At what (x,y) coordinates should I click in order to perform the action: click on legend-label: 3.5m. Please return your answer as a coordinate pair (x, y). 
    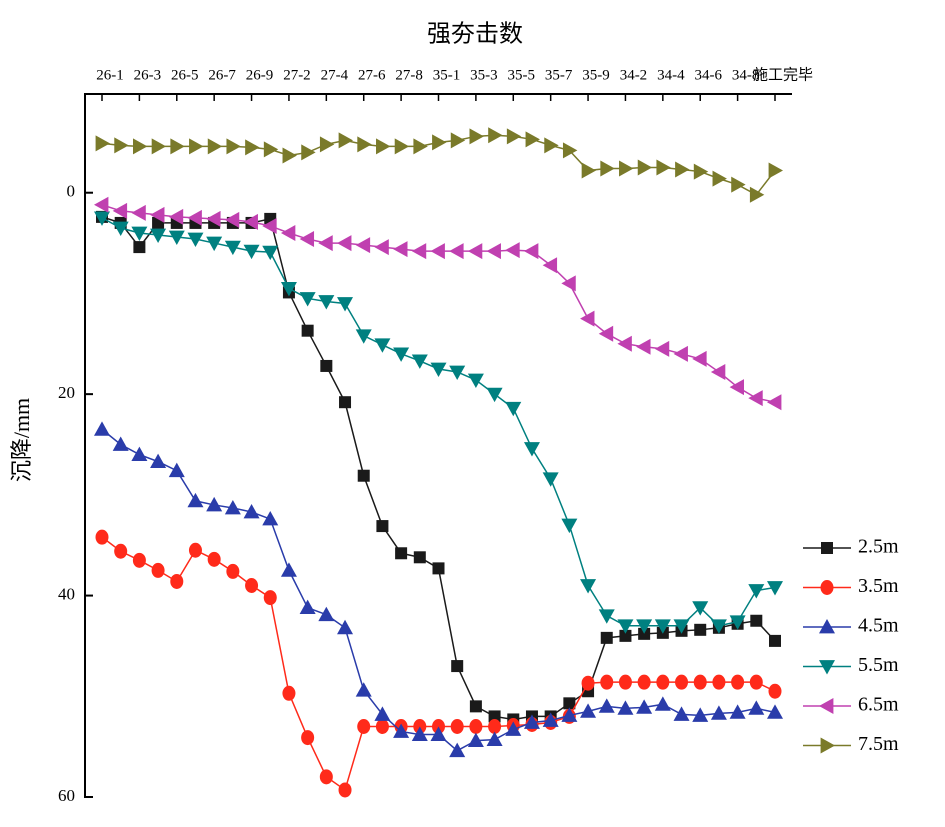
    Looking at the image, I should click on (878, 586).